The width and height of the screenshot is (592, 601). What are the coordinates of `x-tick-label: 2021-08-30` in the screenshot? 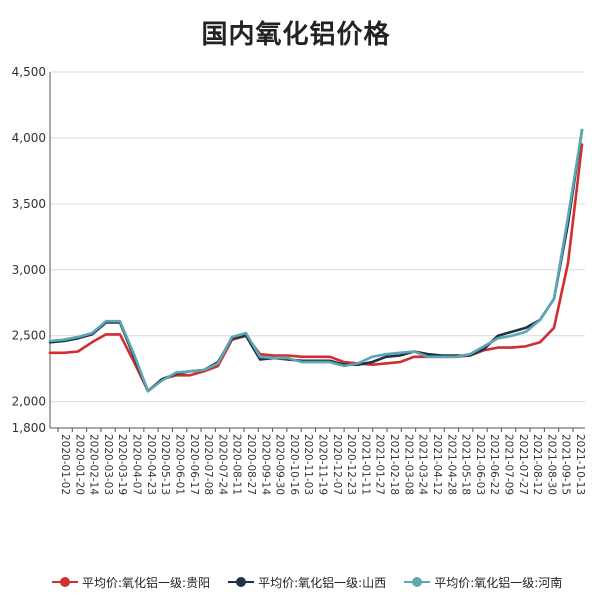 It's located at (551, 464).